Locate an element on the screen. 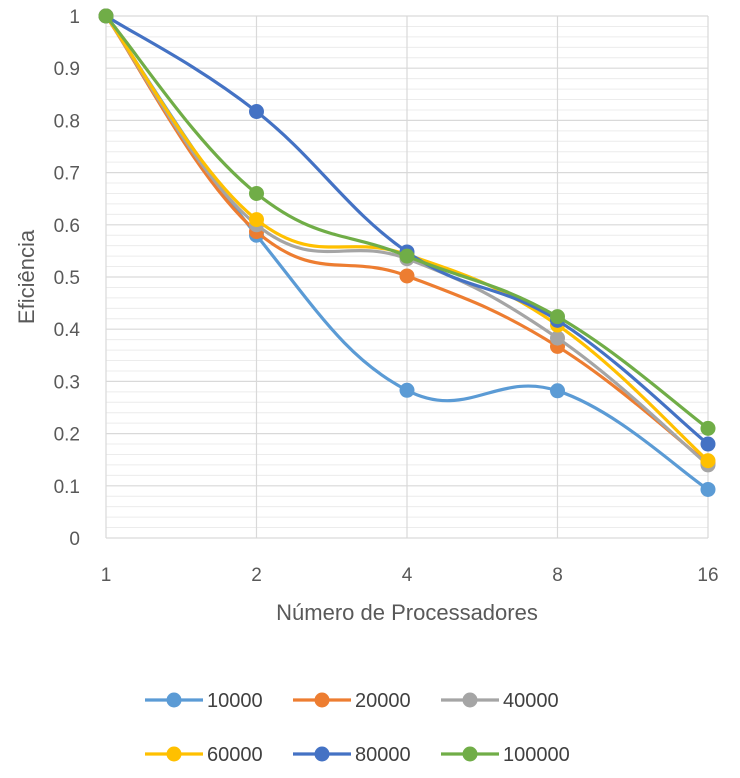 The image size is (740, 778). legend-item-100000: 100000 is located at coordinates (505, 755).